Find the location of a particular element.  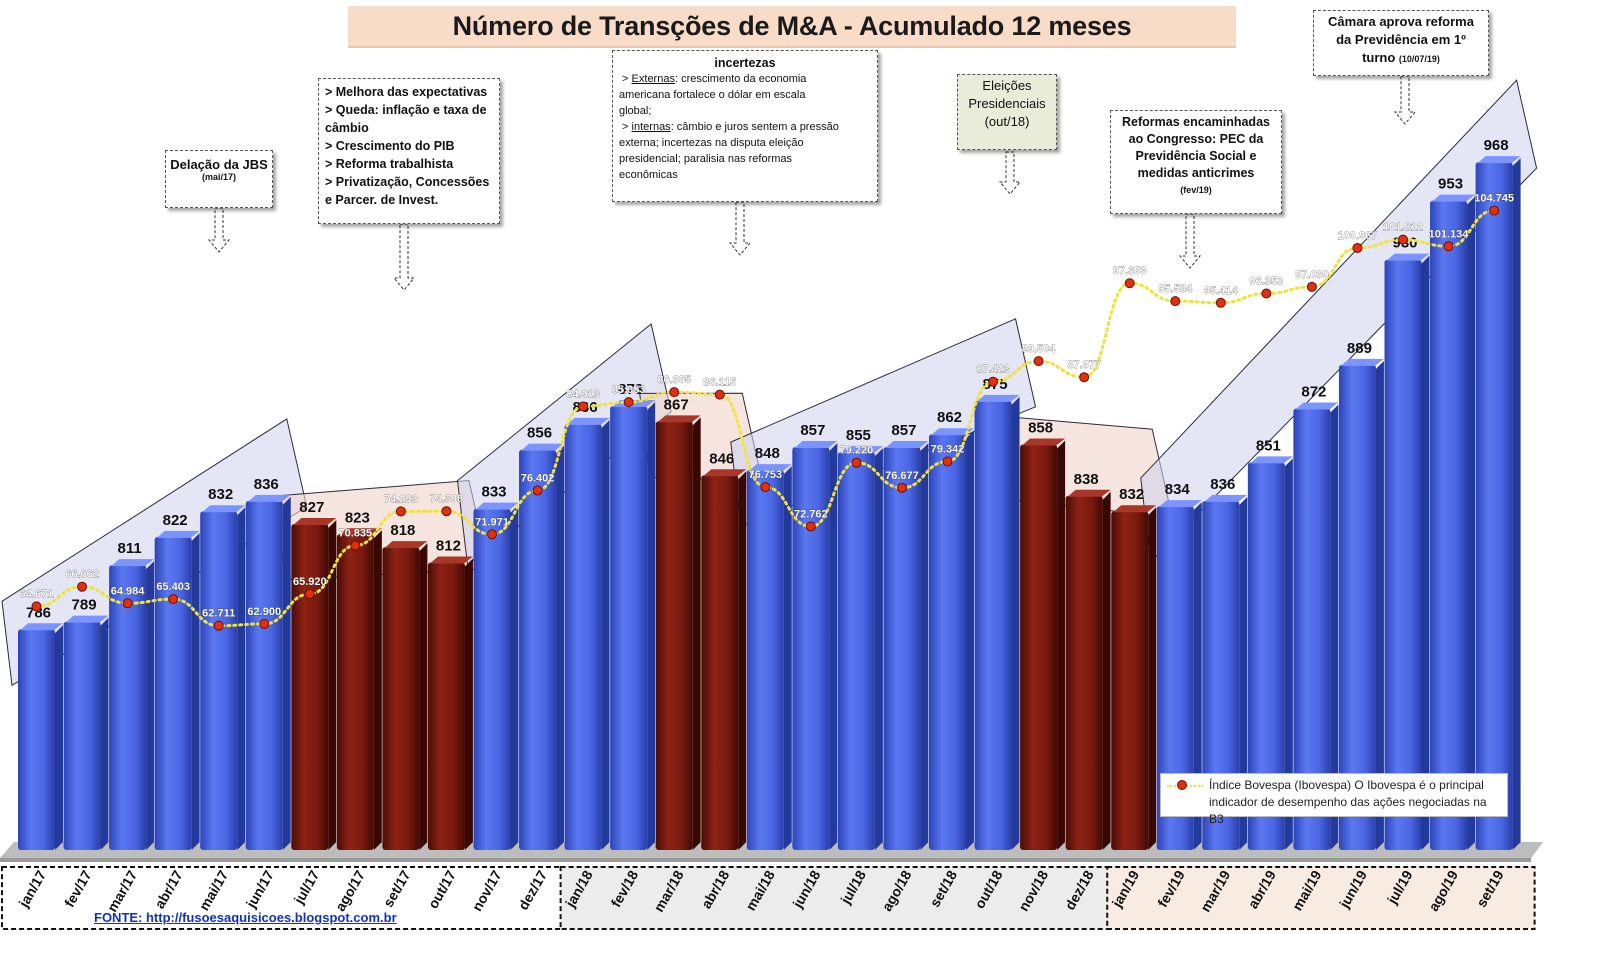

ibovespa-value-label: 64.671 is located at coordinates (37, 594).